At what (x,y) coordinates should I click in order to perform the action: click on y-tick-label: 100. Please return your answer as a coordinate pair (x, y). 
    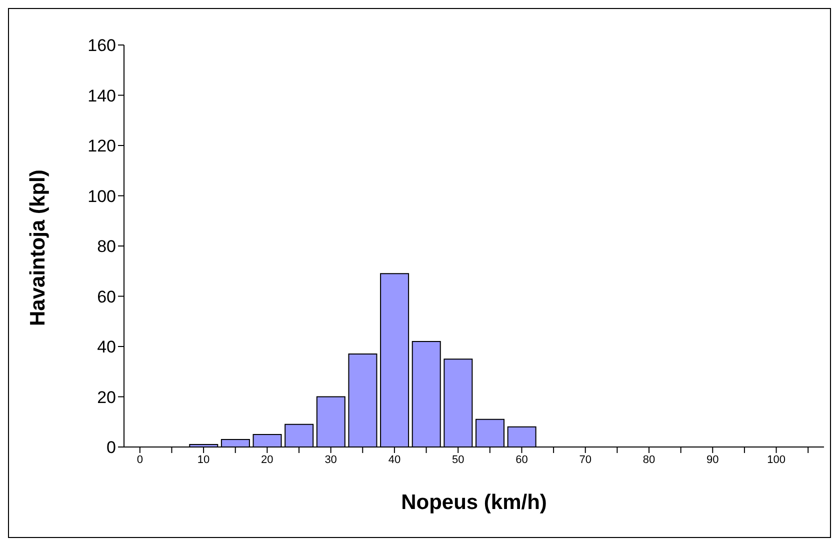
    Looking at the image, I should click on (102, 196).